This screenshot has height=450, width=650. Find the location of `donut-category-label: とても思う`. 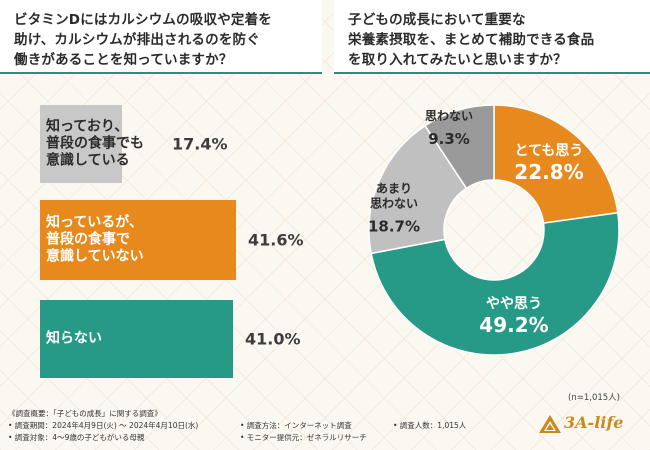

donut-category-label: とても思う is located at coordinates (549, 151).